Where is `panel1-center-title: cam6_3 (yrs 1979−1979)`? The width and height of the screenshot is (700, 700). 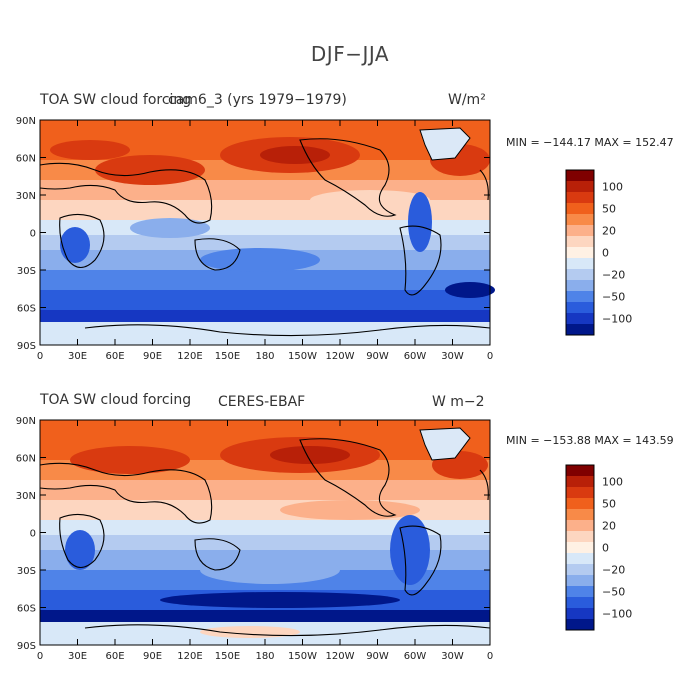 panel1-center-title: cam6_3 (yrs 1979−1979) is located at coordinates (257, 100).